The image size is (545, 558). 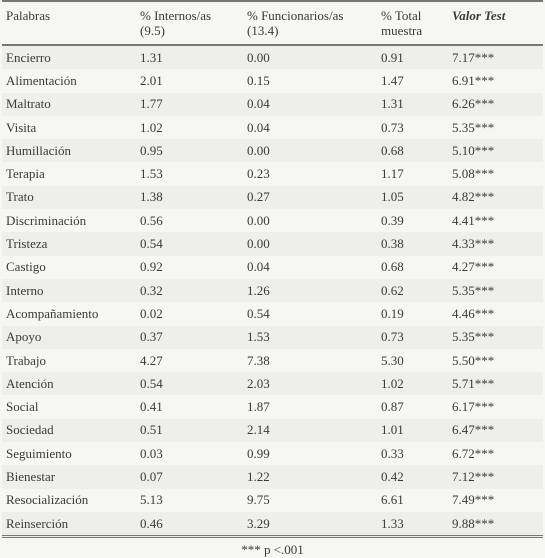 What do you see at coordinates (152, 30) in the screenshot?
I see `header-line: (9.5)` at bounding box center [152, 30].